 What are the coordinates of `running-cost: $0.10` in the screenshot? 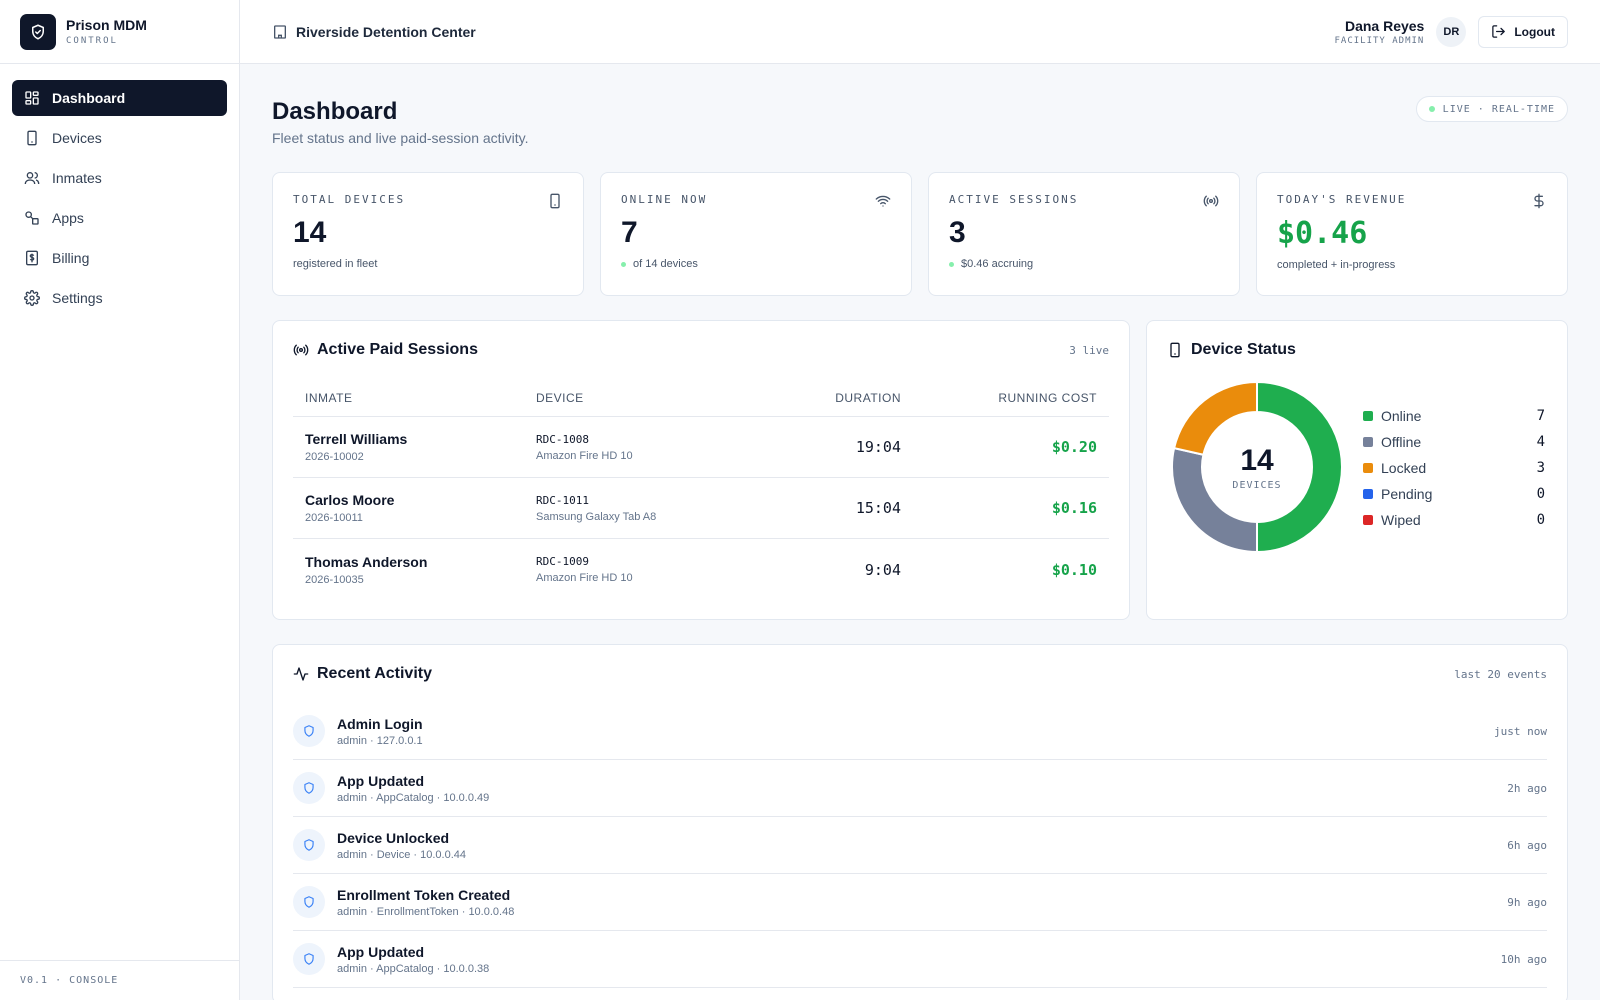 It's located at (1074, 569).